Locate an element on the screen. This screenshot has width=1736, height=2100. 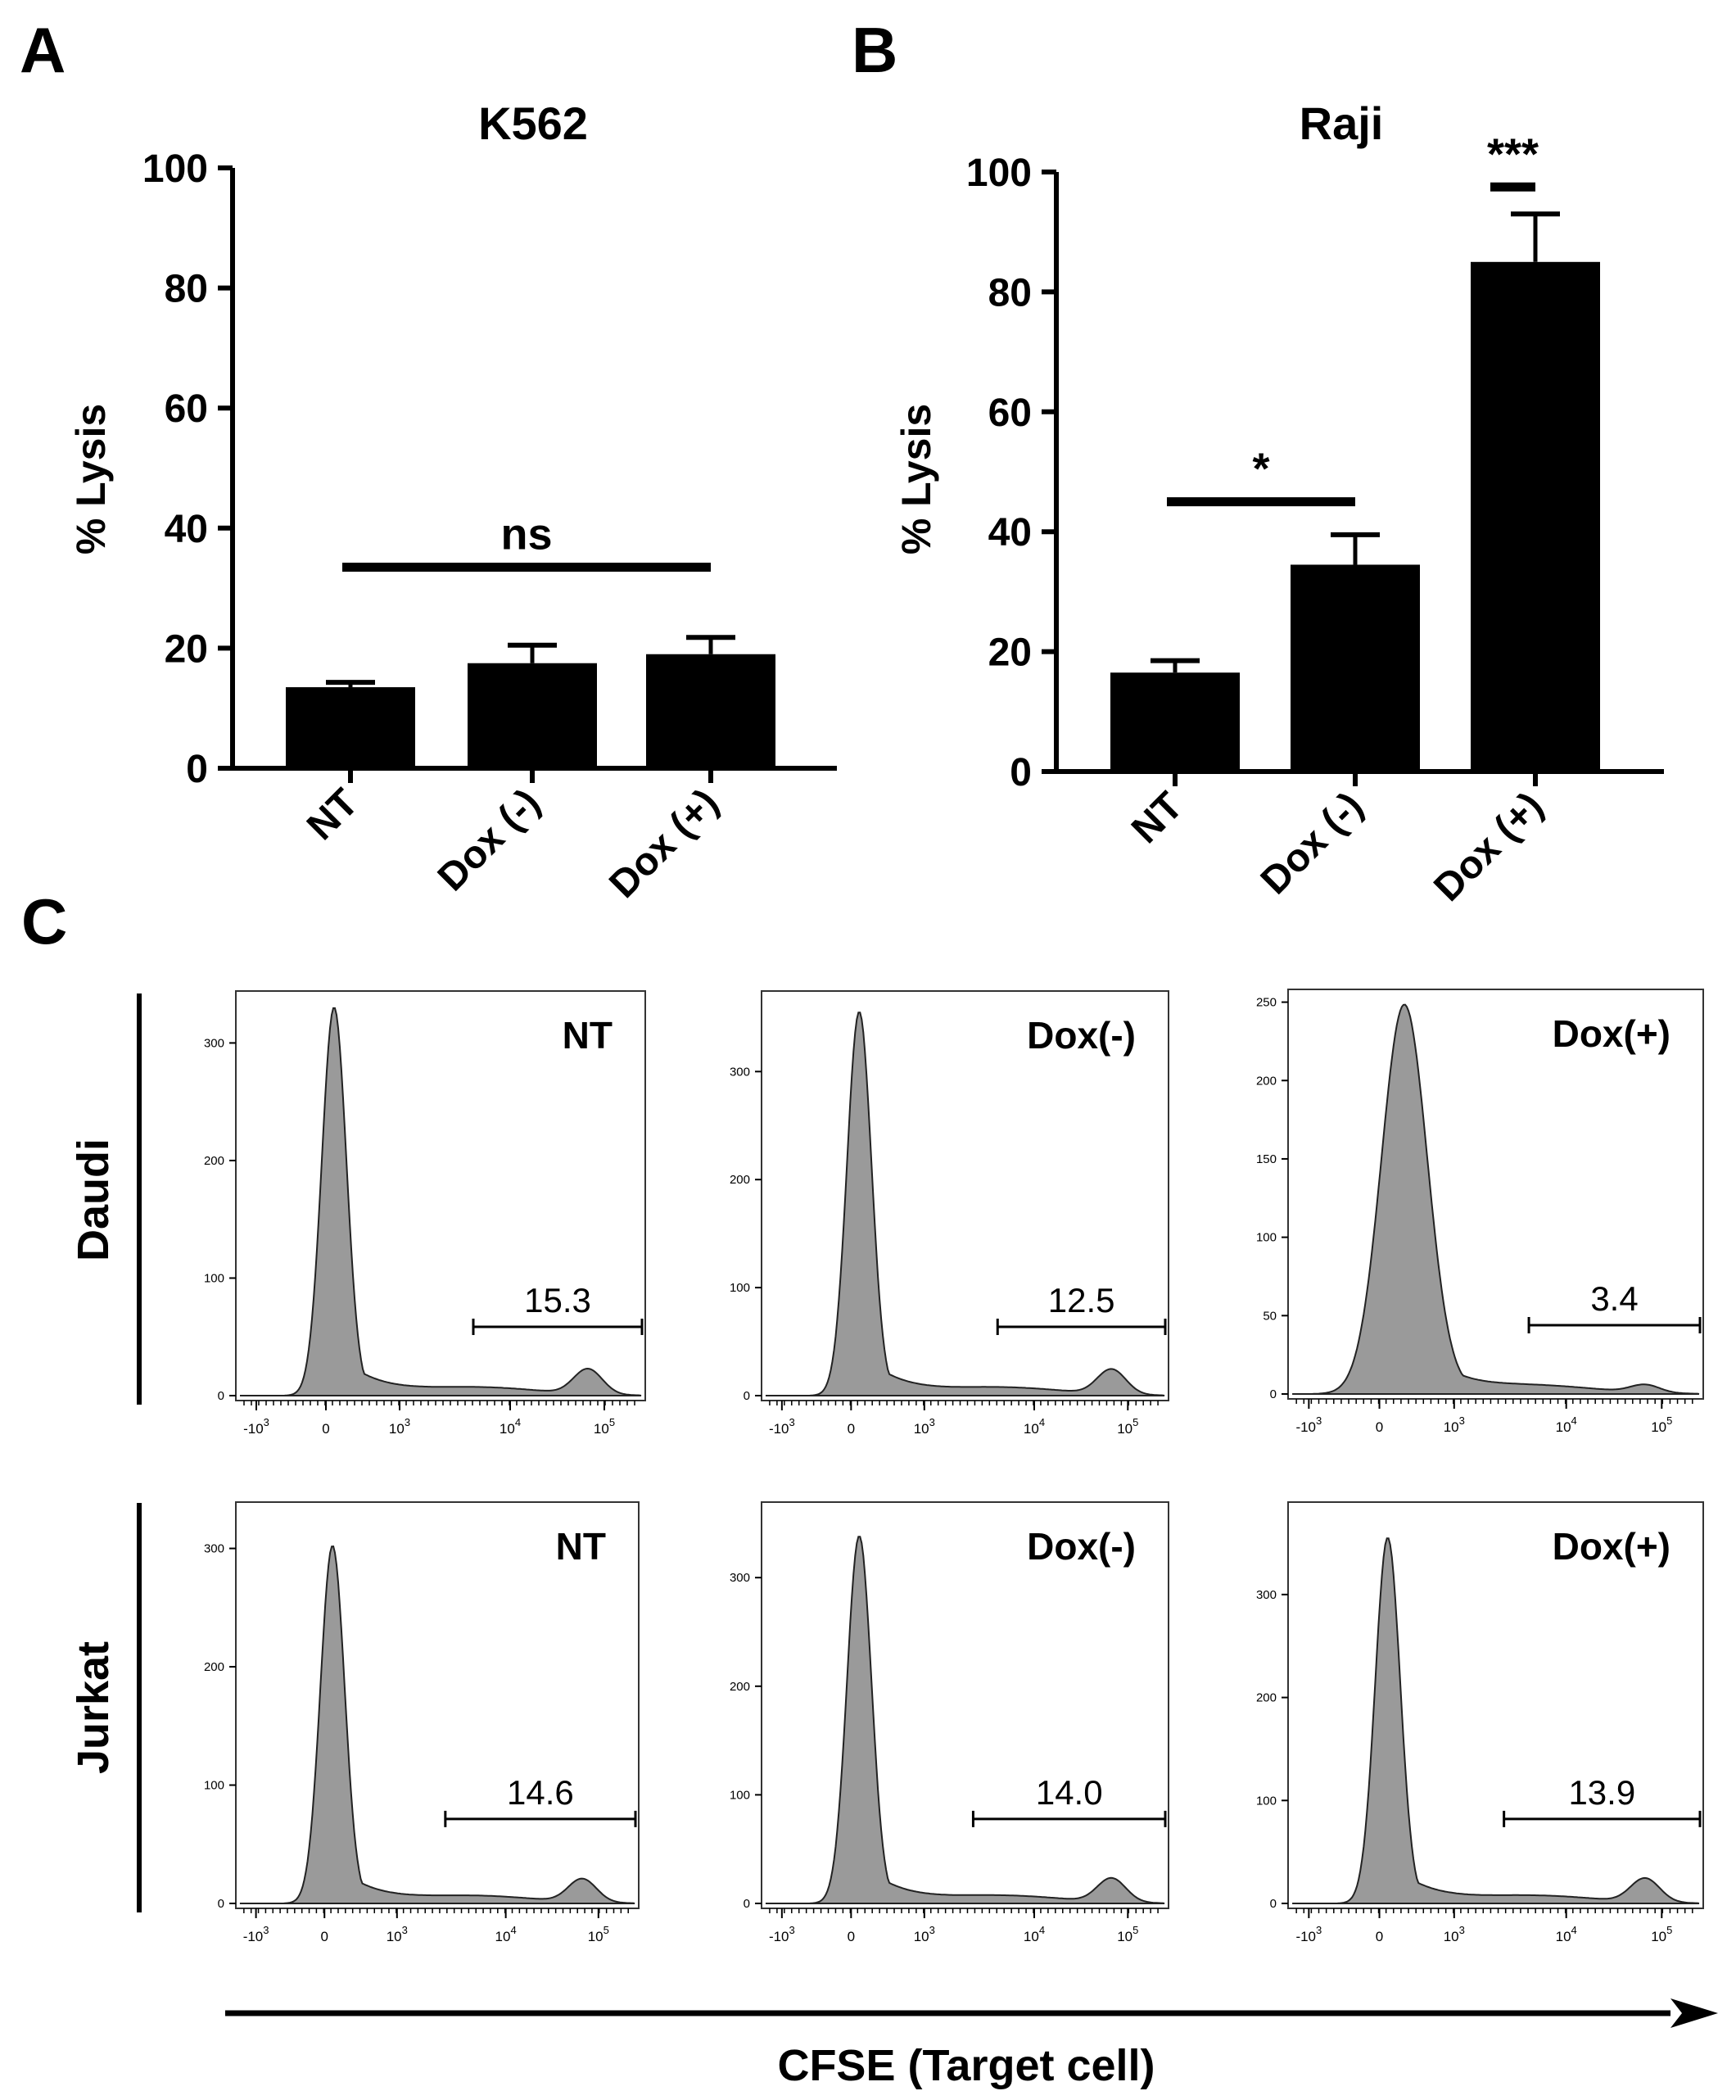
histogram-Jurkat-Dox(-): 0 100 200 300 -103 0 10³ 10⁴ 10⁵ Dox(-) 14.0 is located at coordinates (949, 1722).